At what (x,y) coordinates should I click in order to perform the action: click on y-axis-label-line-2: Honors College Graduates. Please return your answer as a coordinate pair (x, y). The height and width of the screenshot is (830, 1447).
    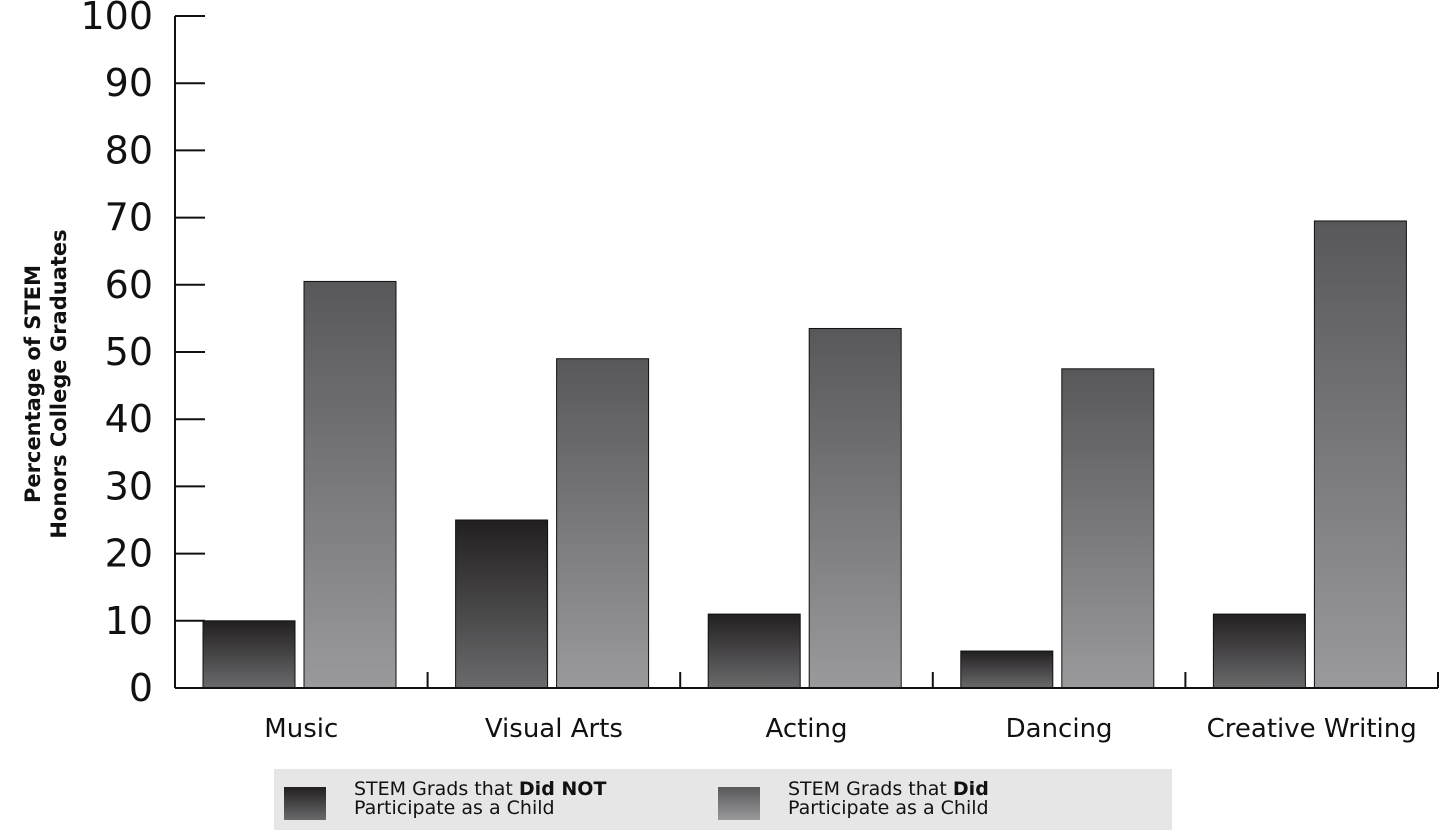
    Looking at the image, I should click on (59, 383).